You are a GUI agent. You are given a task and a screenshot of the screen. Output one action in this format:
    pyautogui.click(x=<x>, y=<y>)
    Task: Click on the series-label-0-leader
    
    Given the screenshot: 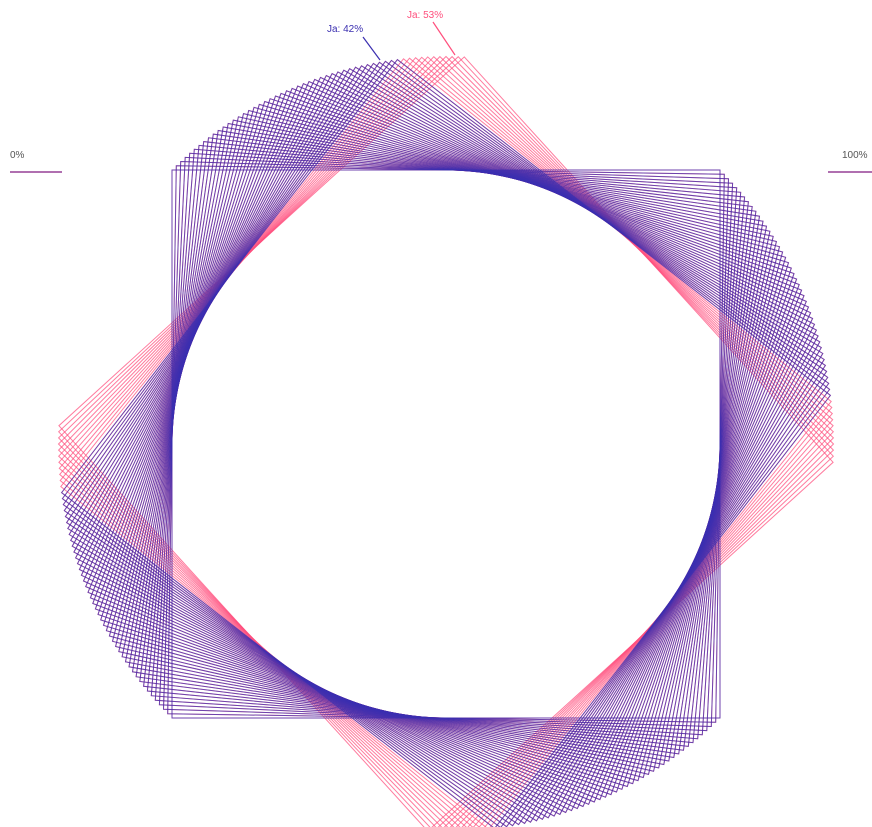 What is the action you would take?
    pyautogui.click(x=371, y=48)
    